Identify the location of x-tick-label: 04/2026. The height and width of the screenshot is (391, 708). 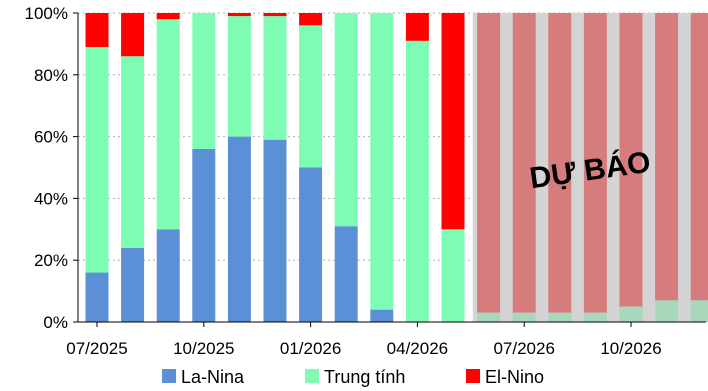
(417, 348).